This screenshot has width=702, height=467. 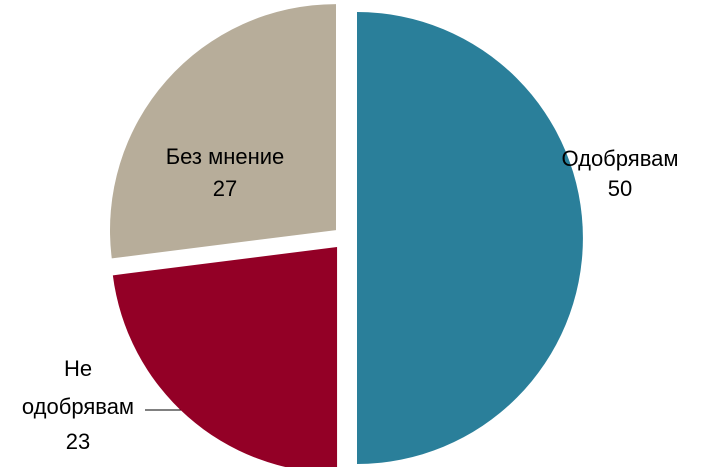 I want to click on value-label: 23, so click(x=78, y=441).